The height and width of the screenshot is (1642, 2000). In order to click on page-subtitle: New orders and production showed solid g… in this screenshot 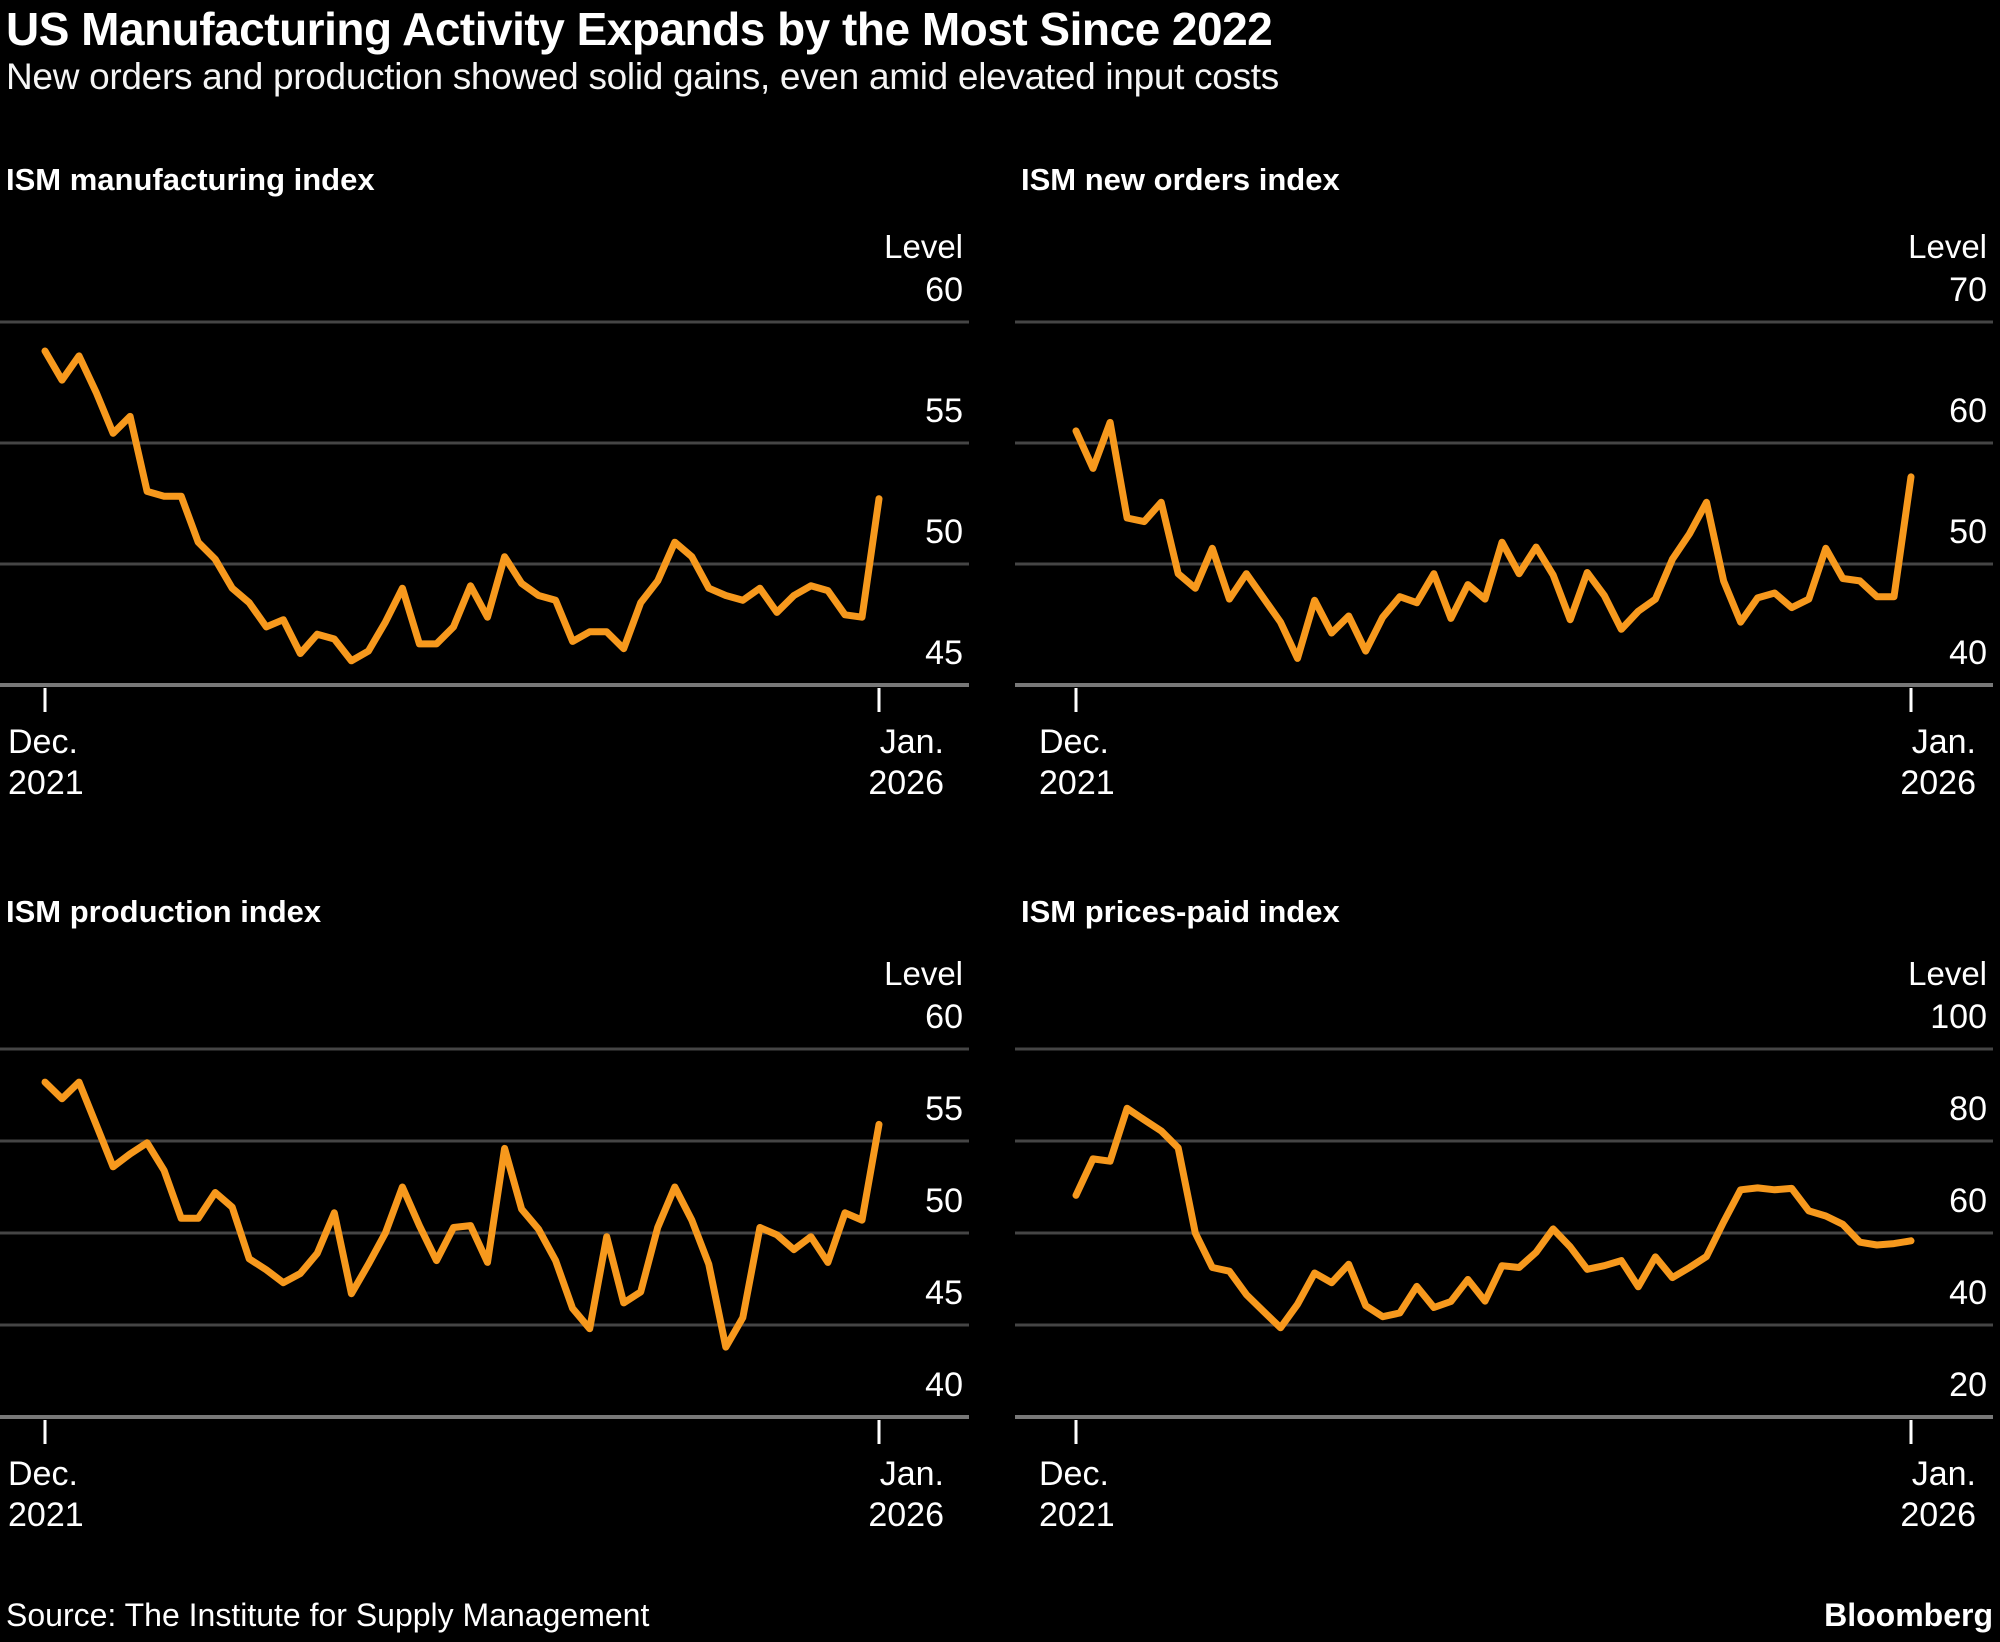, I will do `click(642, 76)`.